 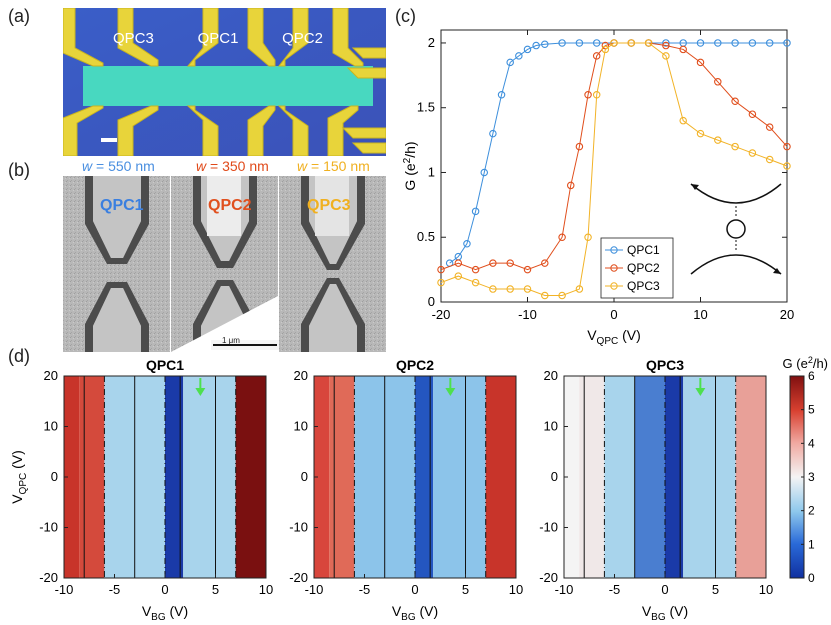 What do you see at coordinates (415, 365) in the screenshot?
I see `heatmap-title: QPC2` at bounding box center [415, 365].